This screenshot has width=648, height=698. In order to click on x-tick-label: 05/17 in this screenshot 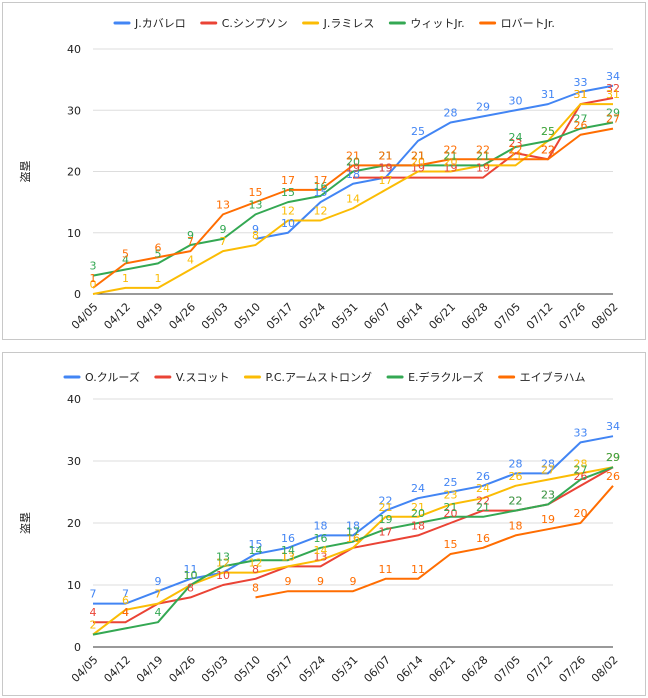, I will do `click(280, 316)`.